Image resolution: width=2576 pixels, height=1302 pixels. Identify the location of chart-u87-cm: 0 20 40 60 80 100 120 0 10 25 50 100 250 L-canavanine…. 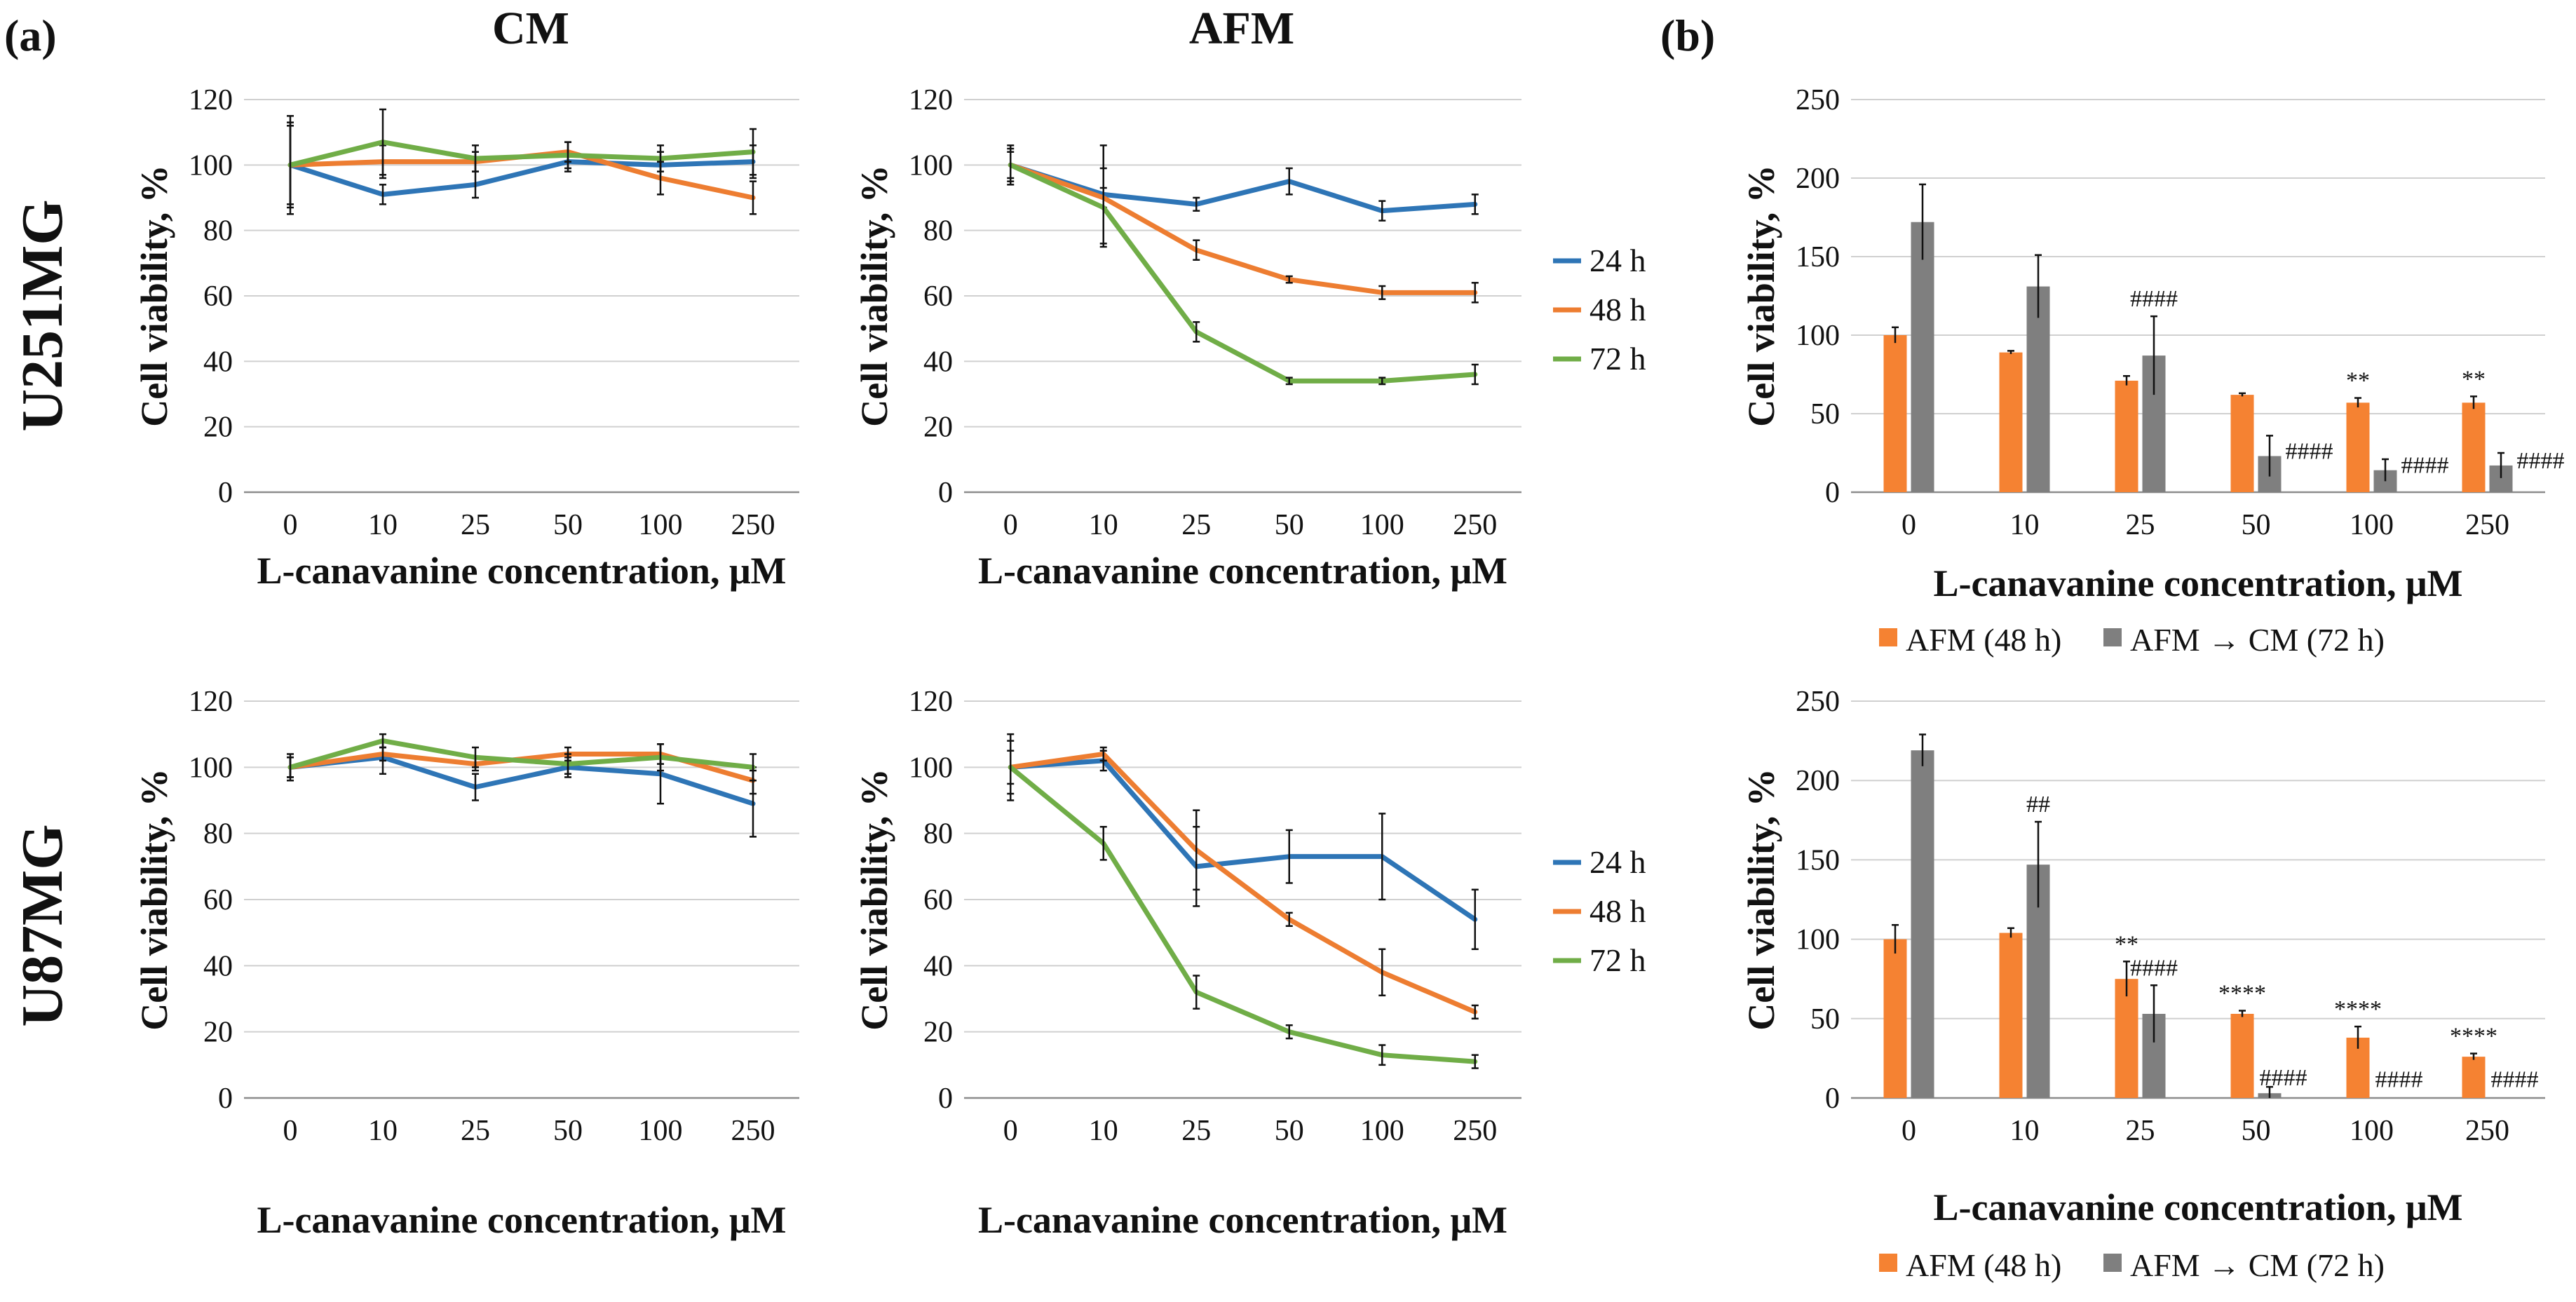
(466, 964).